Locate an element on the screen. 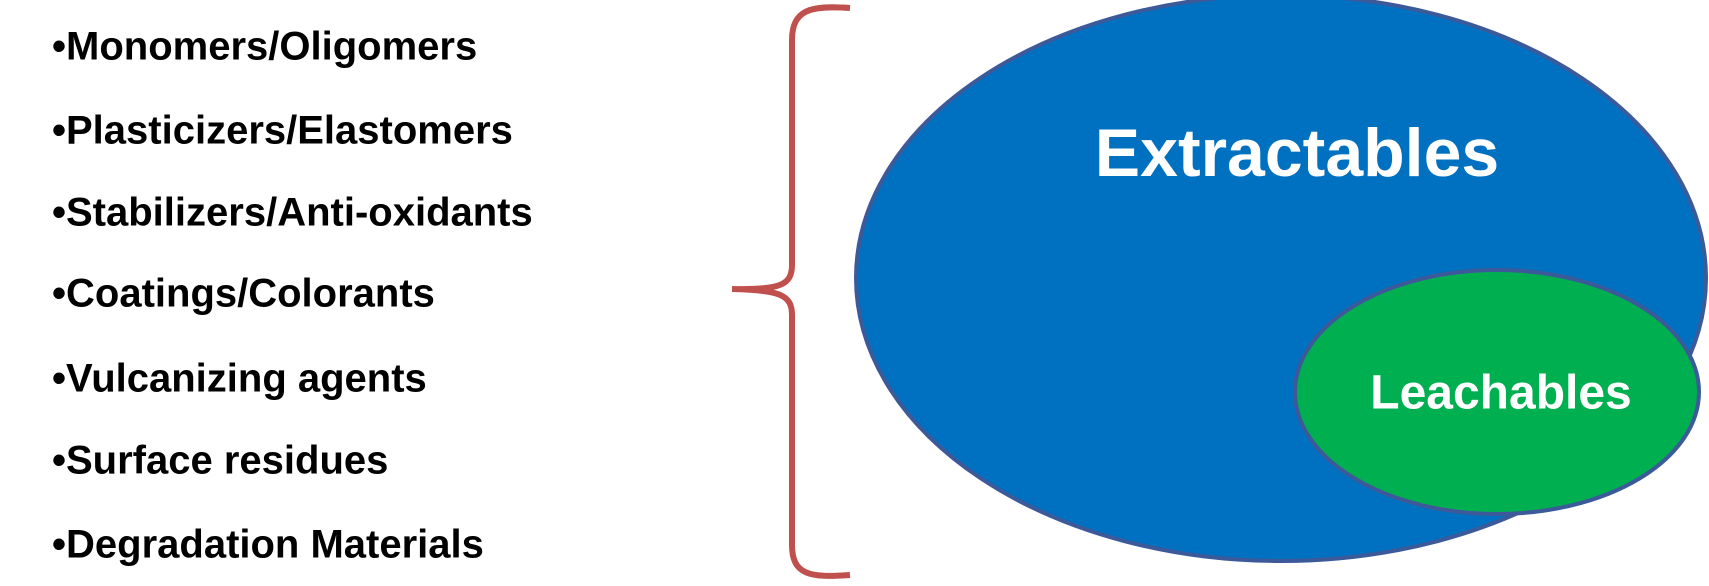 The height and width of the screenshot is (586, 1709). brace is located at coordinates (791, 291).